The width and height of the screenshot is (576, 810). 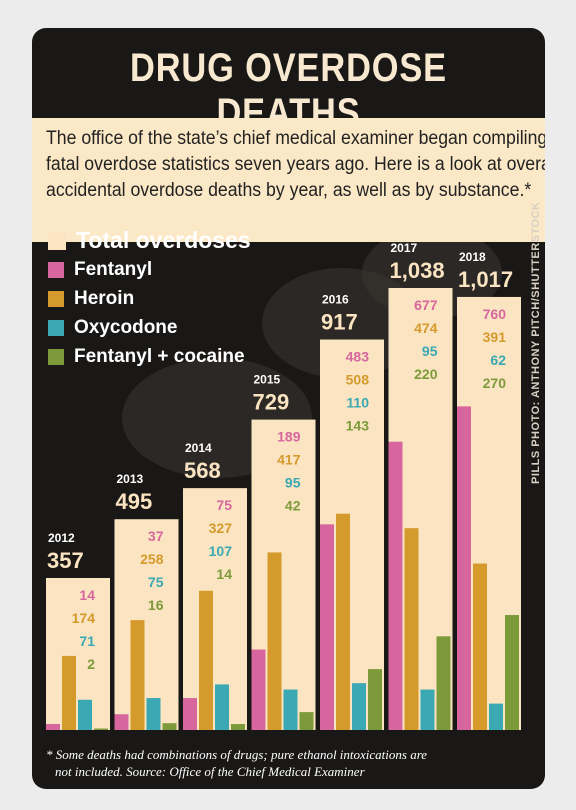 What do you see at coordinates (495, 314) in the screenshot?
I see `value-label-fentanyl: 760` at bounding box center [495, 314].